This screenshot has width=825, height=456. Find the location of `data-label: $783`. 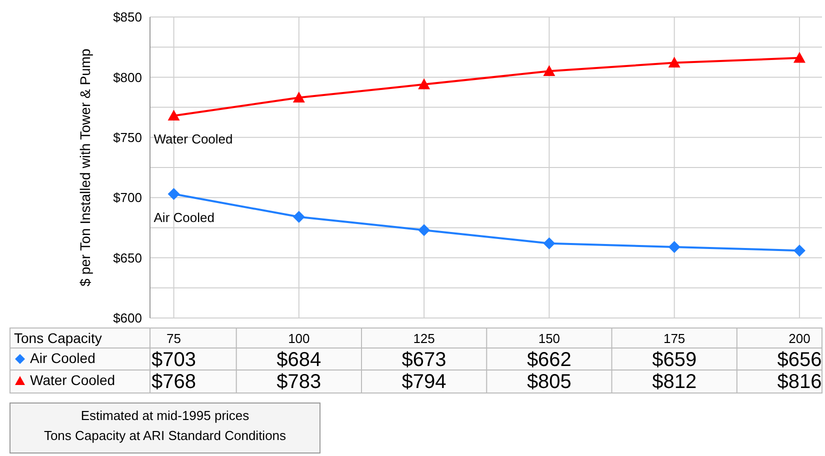

data-label: $783 is located at coordinates (299, 382).